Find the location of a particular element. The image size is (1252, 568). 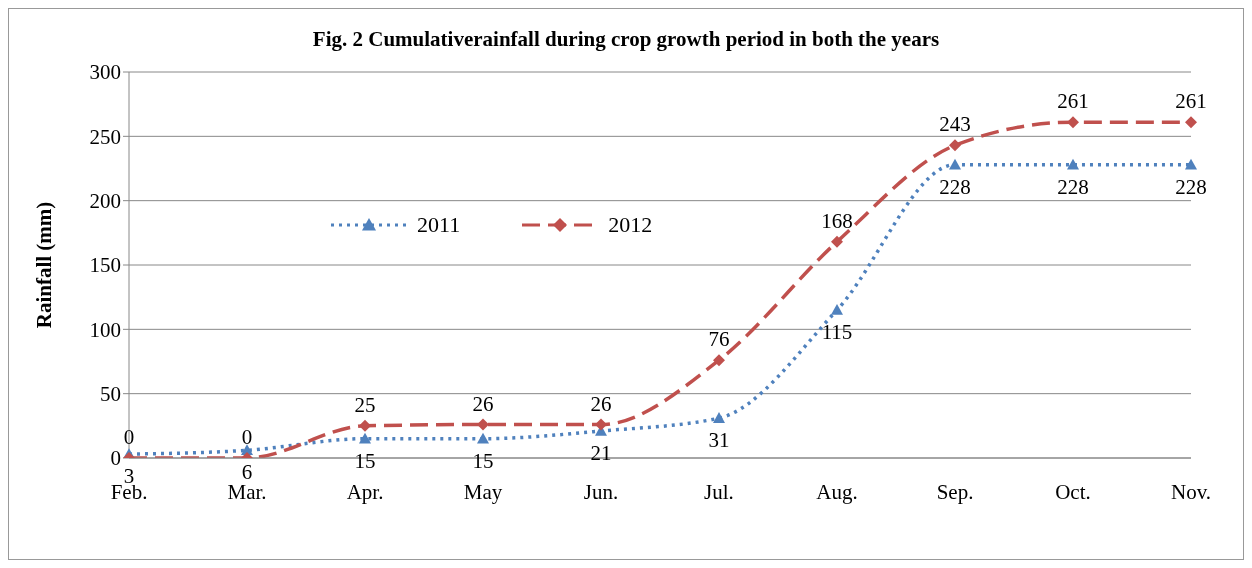

legend-label: 2012 is located at coordinates (630, 225).